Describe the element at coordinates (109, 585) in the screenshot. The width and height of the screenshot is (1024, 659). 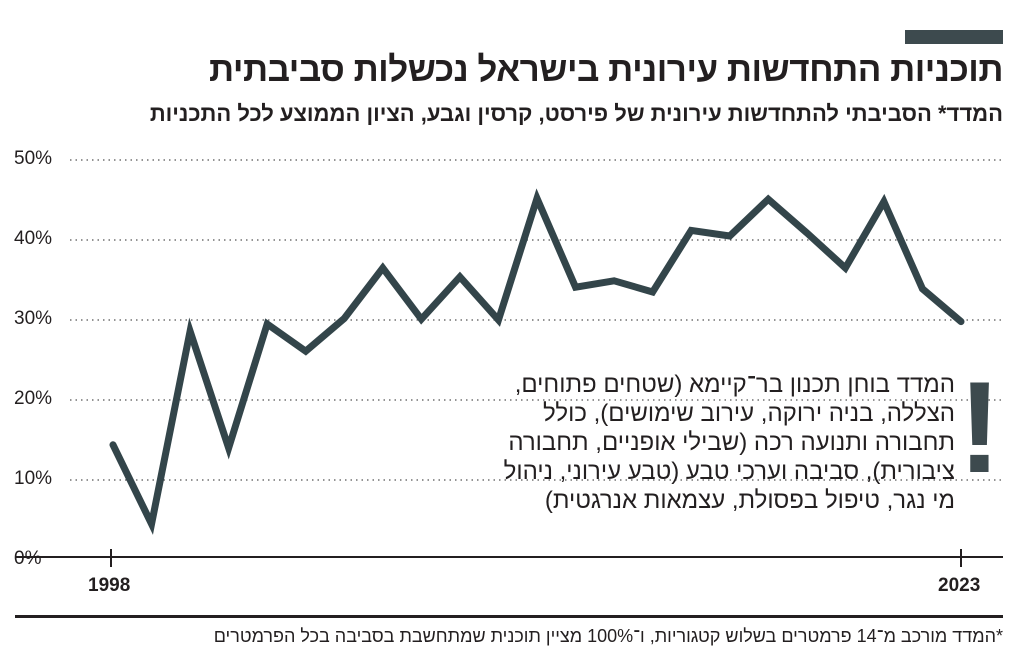
I see `x-tick-label: 1998` at that location.